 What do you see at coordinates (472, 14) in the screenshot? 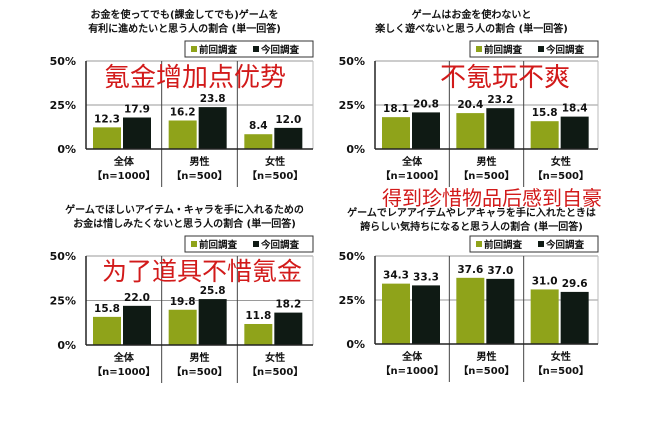
I see `chart-title-line: ゲームはお金を使わないと` at bounding box center [472, 14].